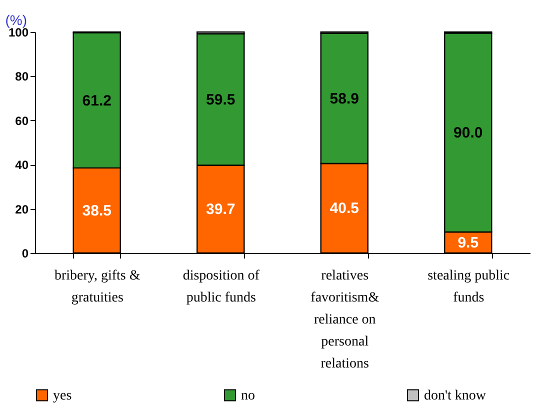 The height and width of the screenshot is (420, 538). Describe the element at coordinates (22, 209) in the screenshot. I see `y-tick-label: 20` at that location.